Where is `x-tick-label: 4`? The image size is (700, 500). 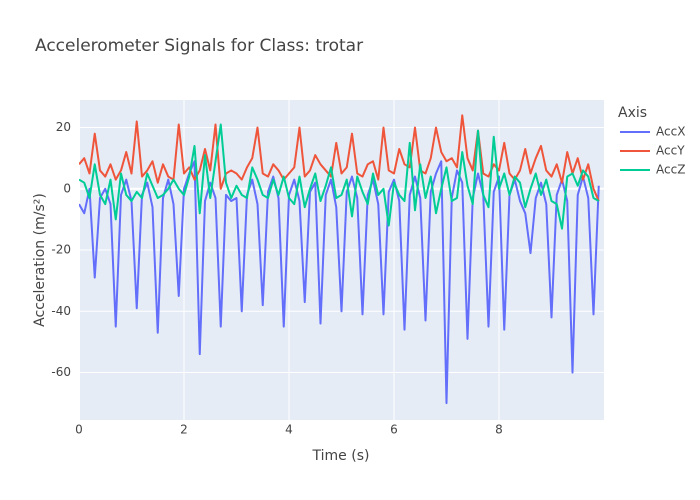
x-tick-label: 4 is located at coordinates (289, 430).